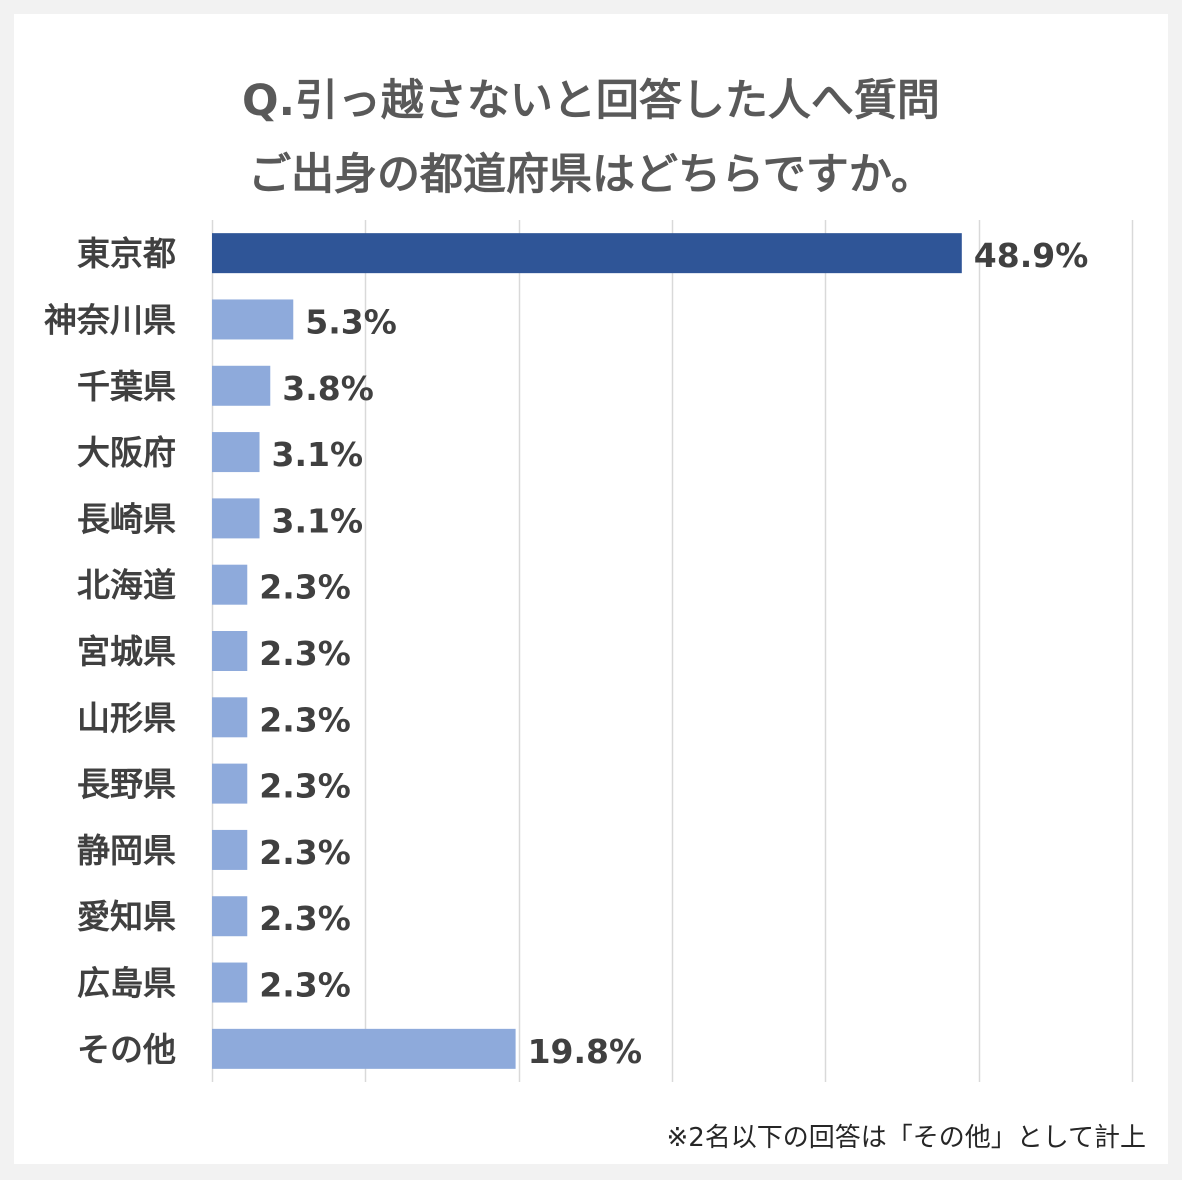  I want to click on category-label: 静岡県, so click(126, 850).